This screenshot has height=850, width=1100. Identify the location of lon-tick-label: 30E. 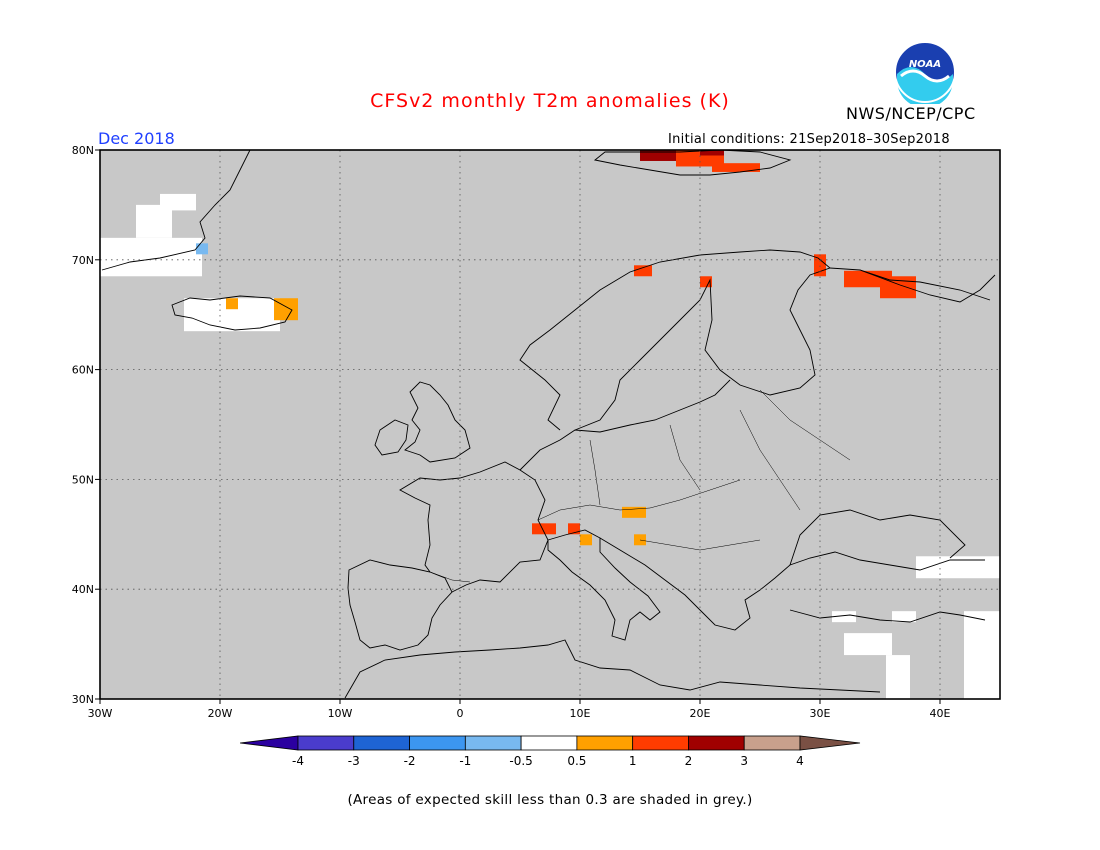
(820, 713).